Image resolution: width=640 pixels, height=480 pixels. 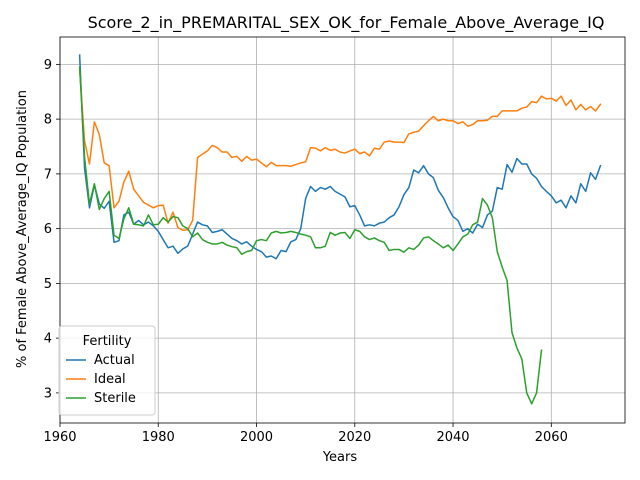 I want to click on legend-label-ideal: Ideal, so click(x=110, y=379).